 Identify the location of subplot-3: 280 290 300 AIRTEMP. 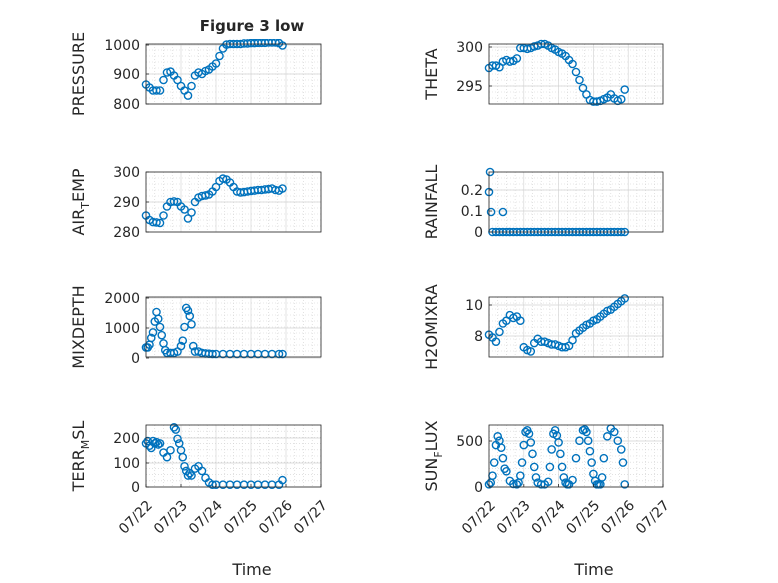
(195, 203).